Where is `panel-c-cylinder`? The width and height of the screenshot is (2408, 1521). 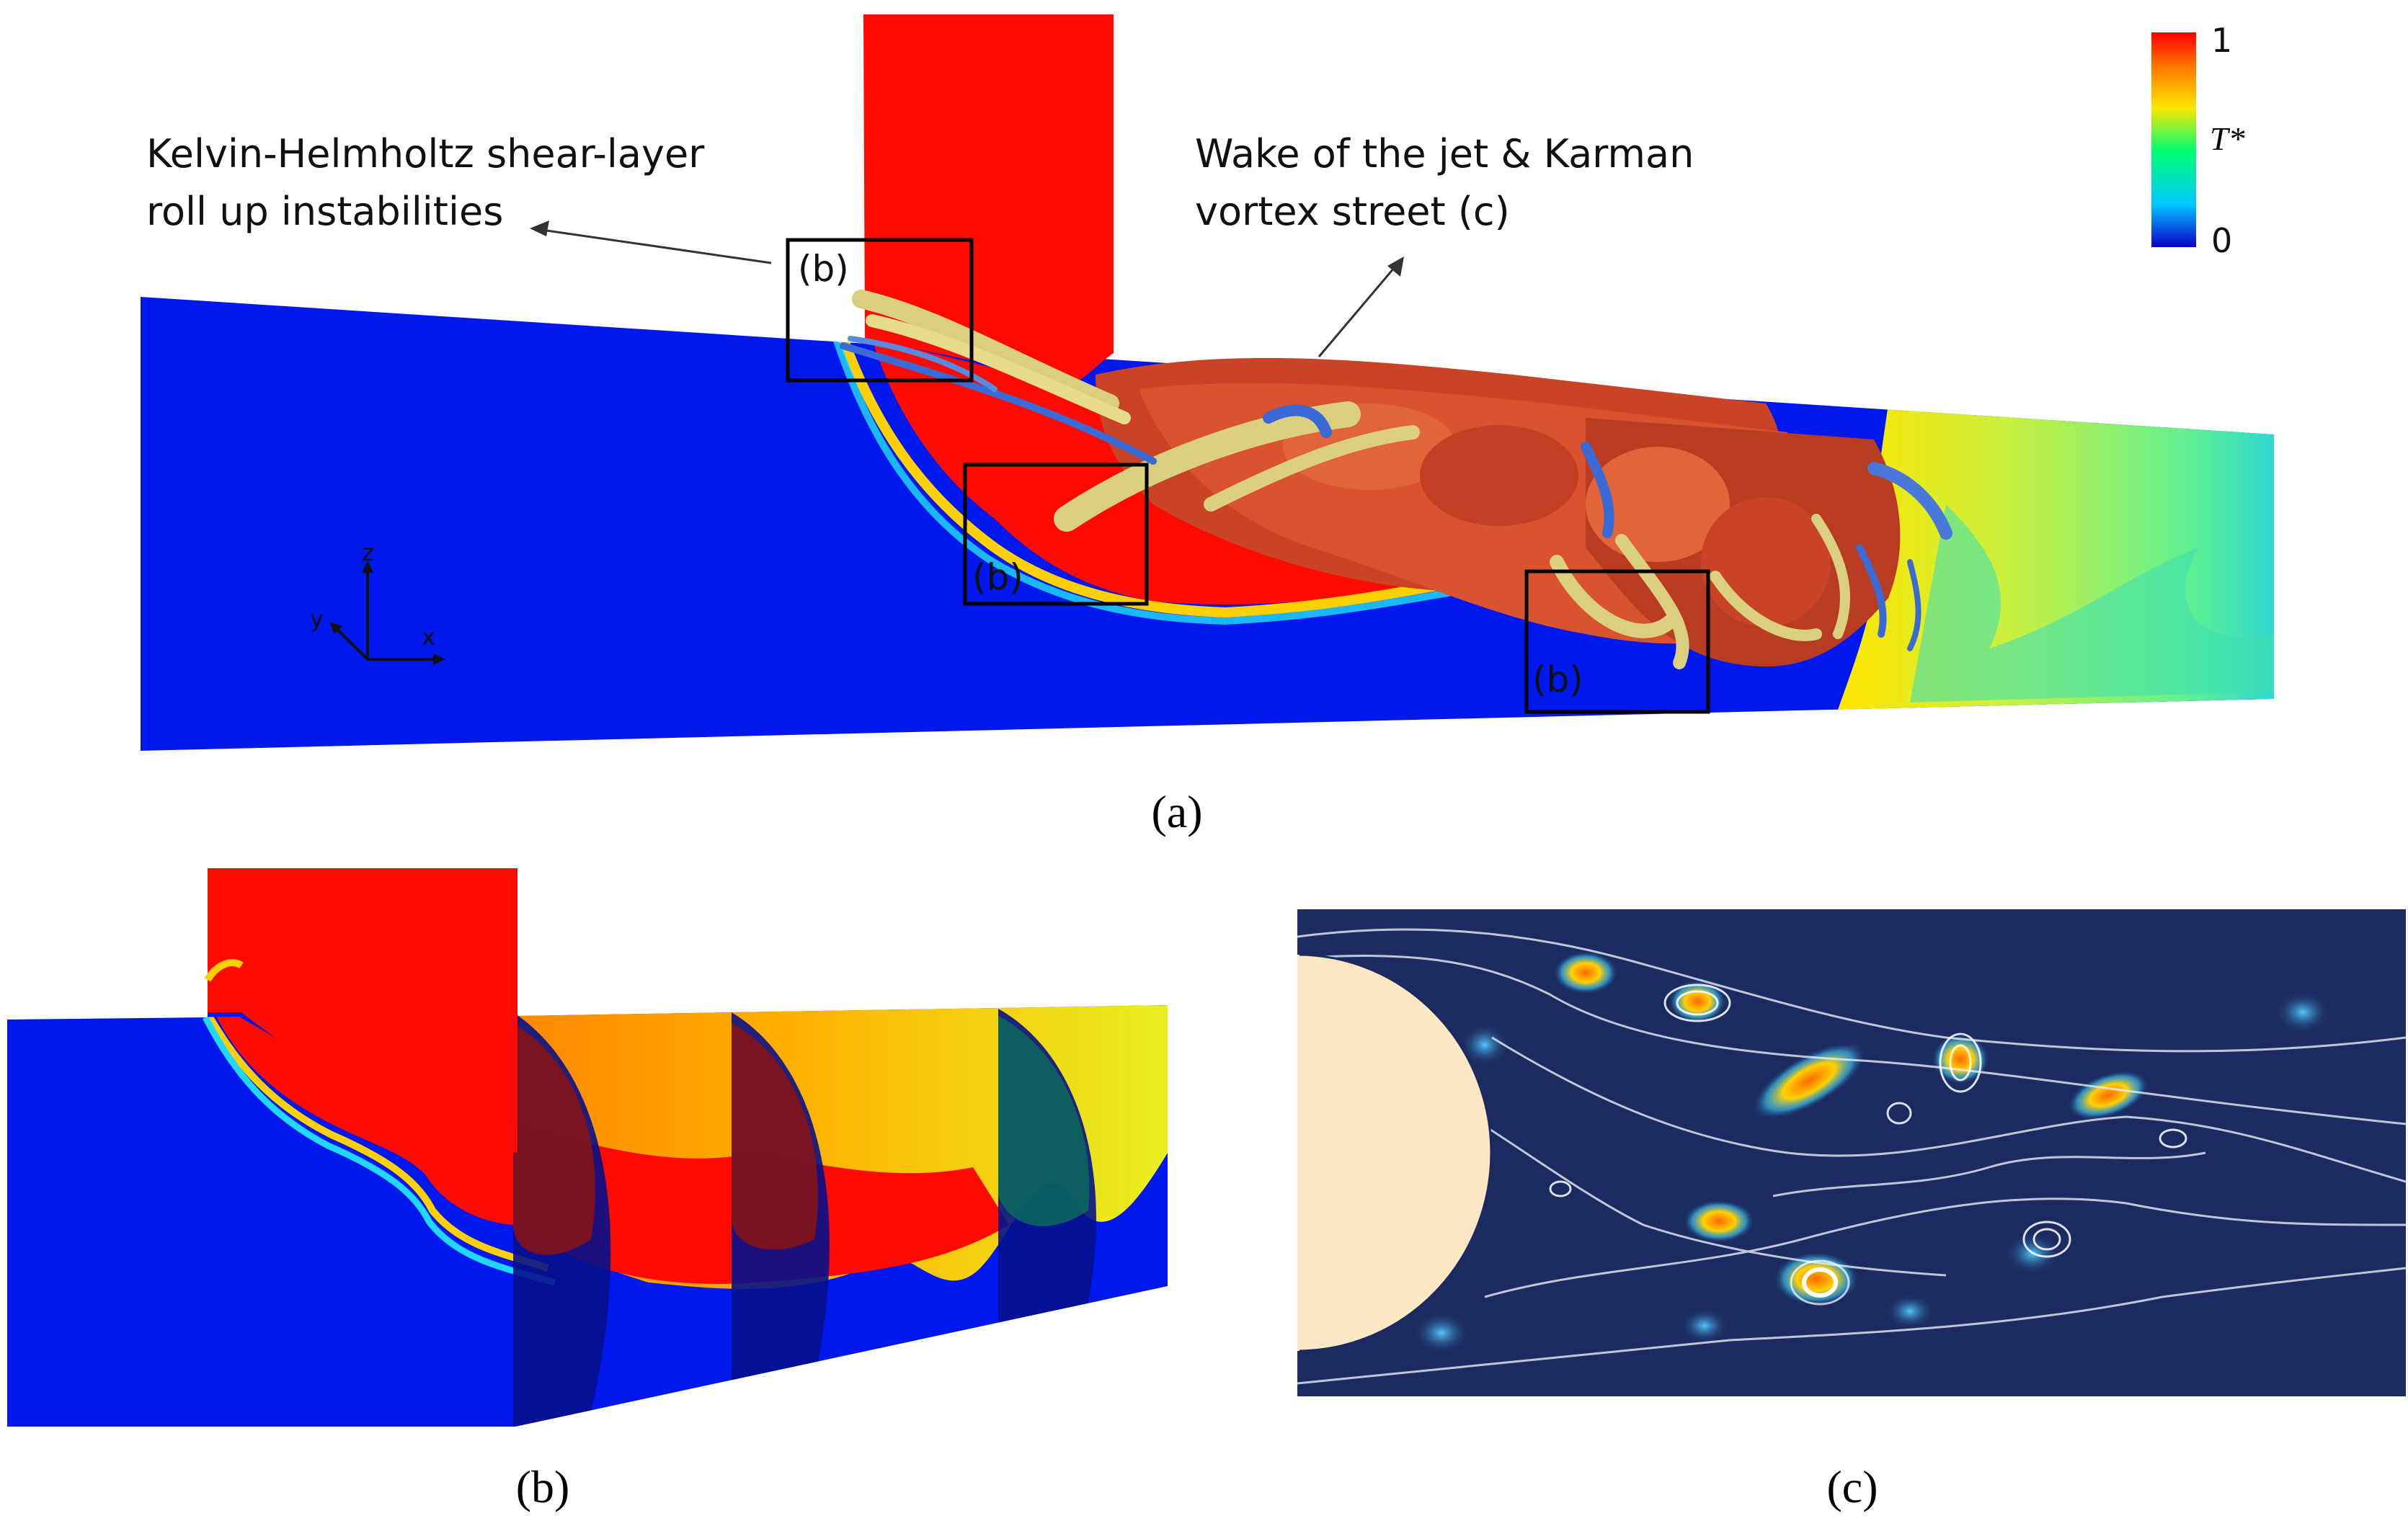
panel-c-cylinder is located at coordinates (1395, 1152).